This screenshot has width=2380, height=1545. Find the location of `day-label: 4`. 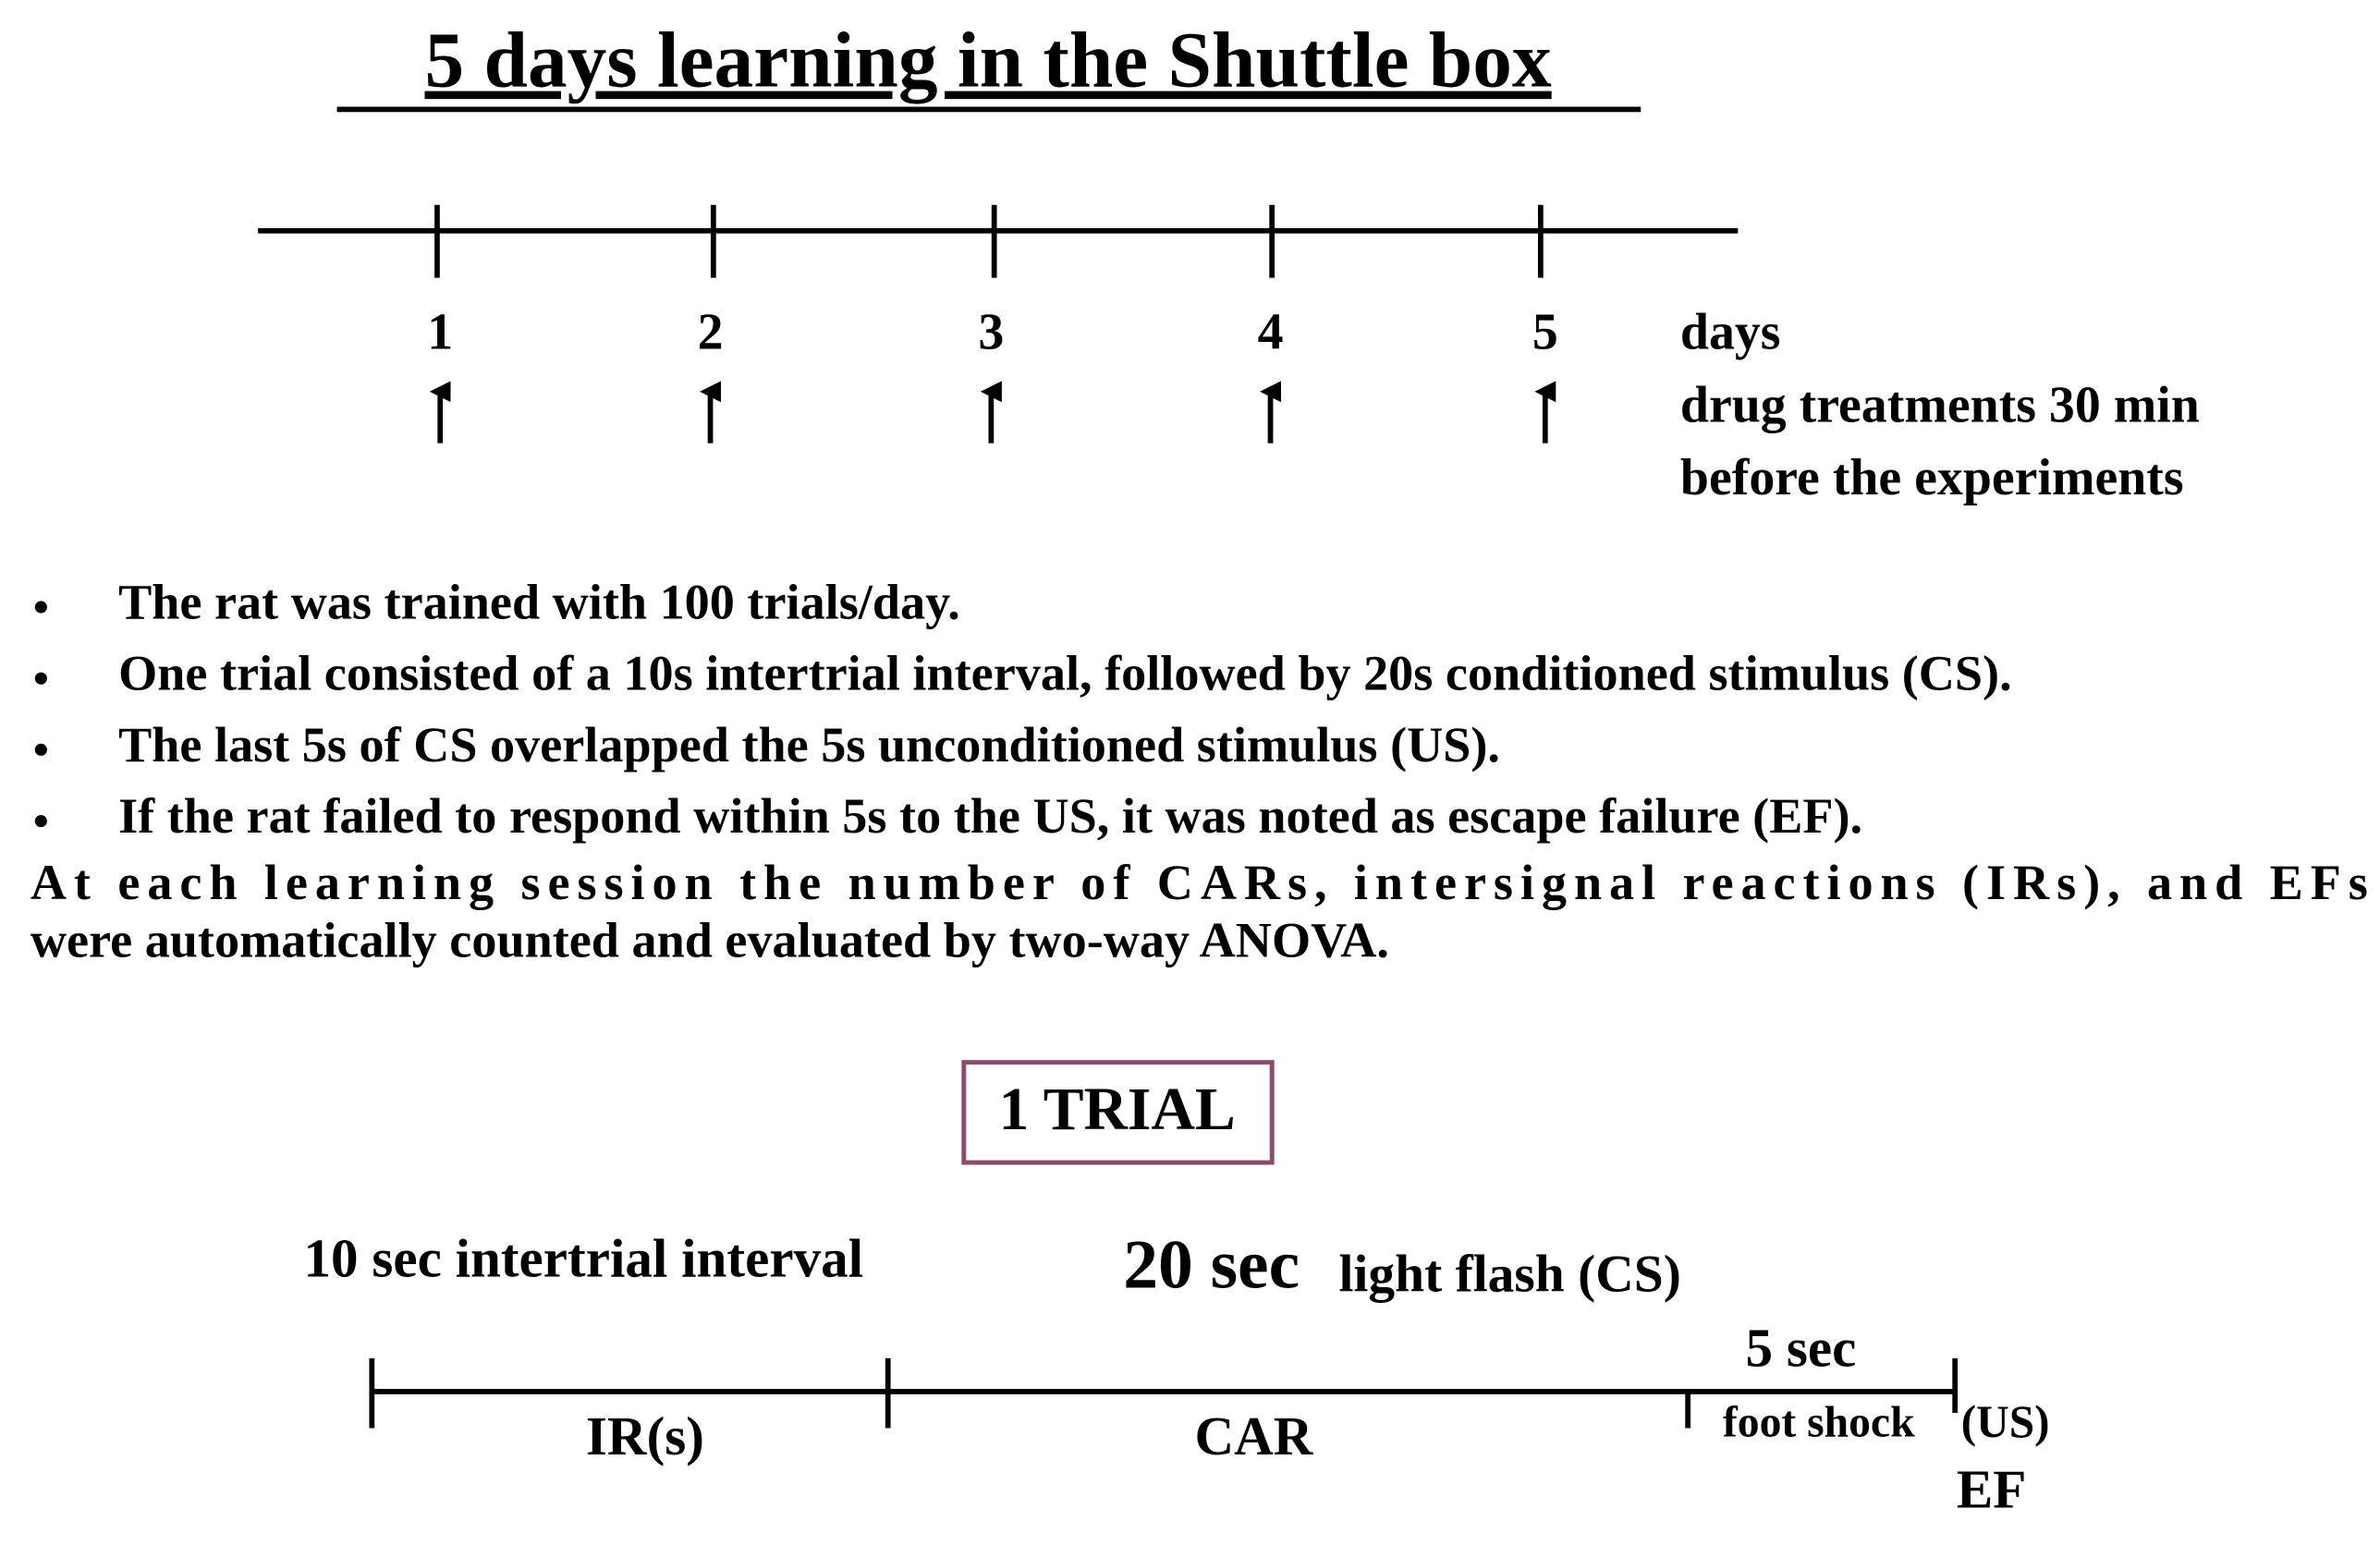

day-label: 4 is located at coordinates (1271, 331).